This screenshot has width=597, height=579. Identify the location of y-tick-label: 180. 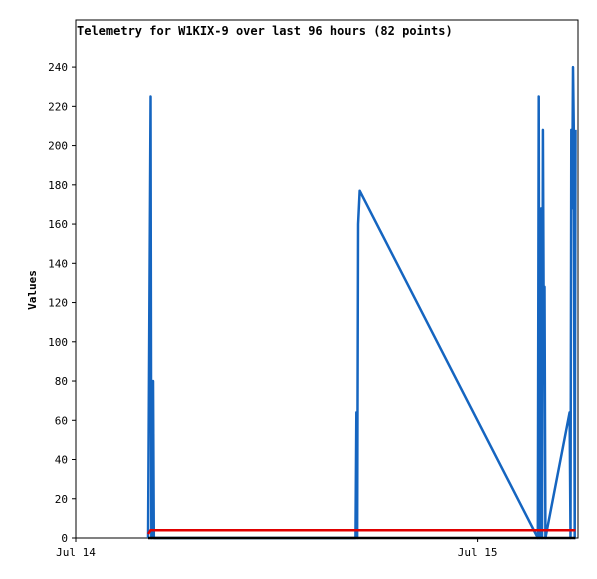
(58, 185).